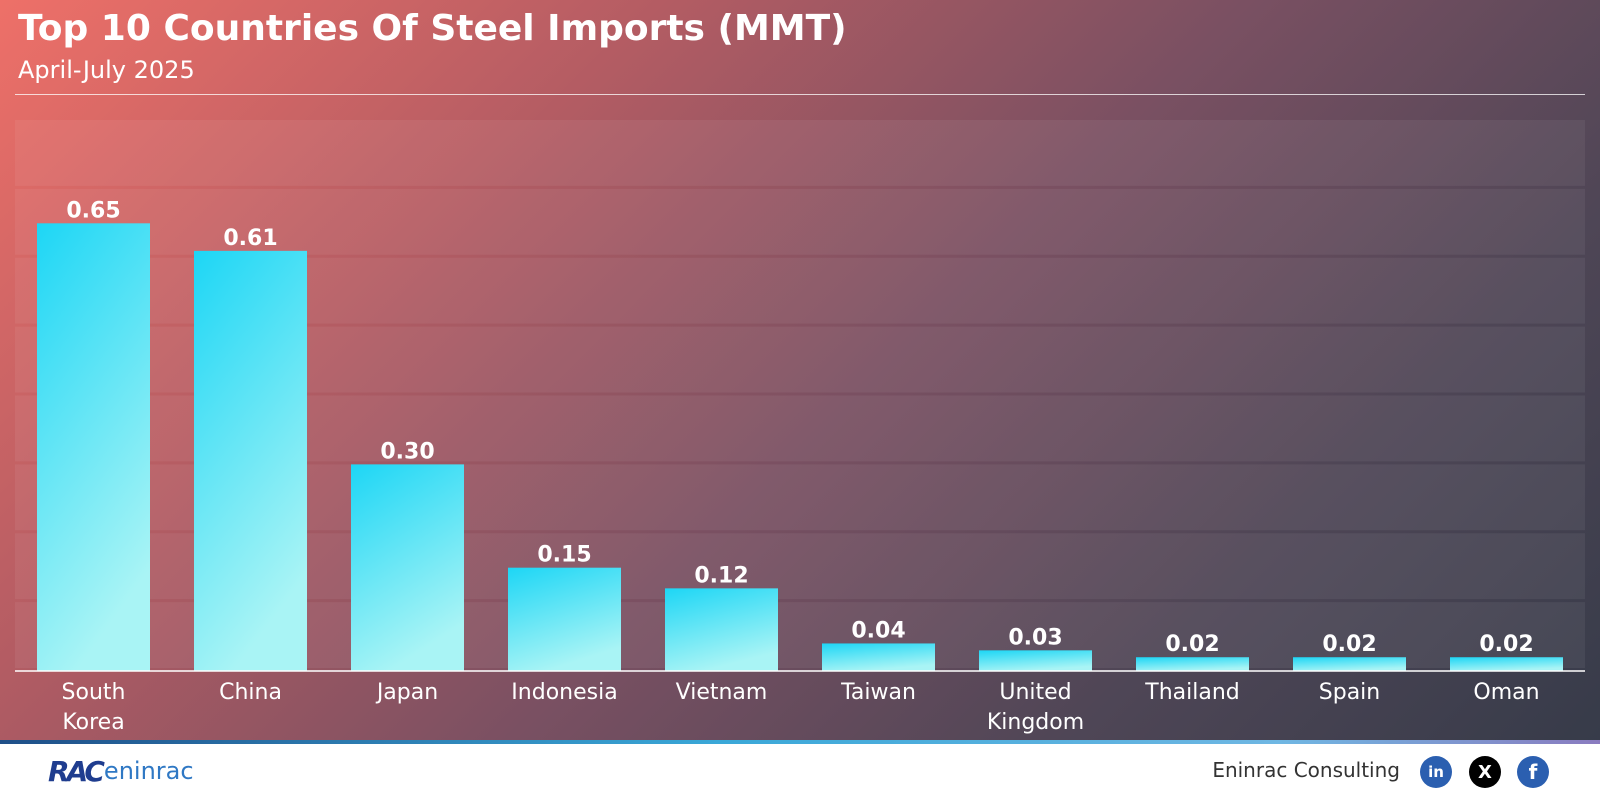 Image resolution: width=1600 pixels, height=800 pixels. What do you see at coordinates (1191, 692) in the screenshot?
I see `category-label-7: Thailand` at bounding box center [1191, 692].